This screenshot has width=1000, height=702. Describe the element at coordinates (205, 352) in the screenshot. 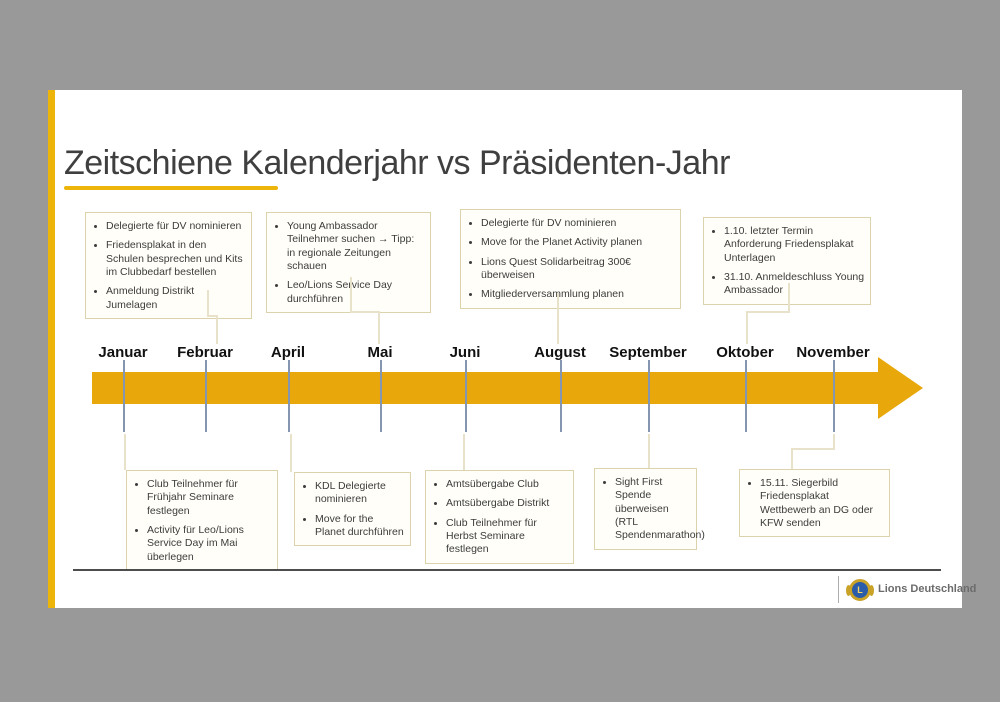

I see `month-label-februar: Februar` at that location.